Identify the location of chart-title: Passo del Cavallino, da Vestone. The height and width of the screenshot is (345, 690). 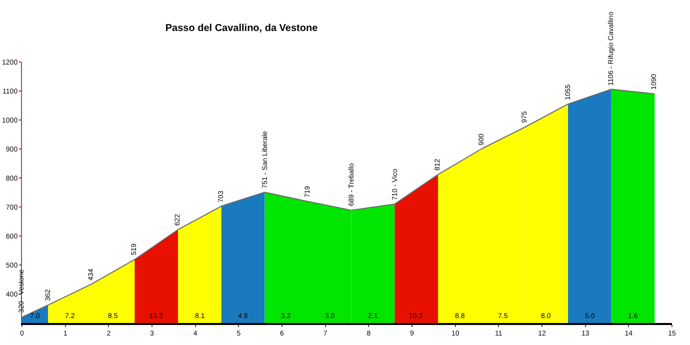
(241, 28).